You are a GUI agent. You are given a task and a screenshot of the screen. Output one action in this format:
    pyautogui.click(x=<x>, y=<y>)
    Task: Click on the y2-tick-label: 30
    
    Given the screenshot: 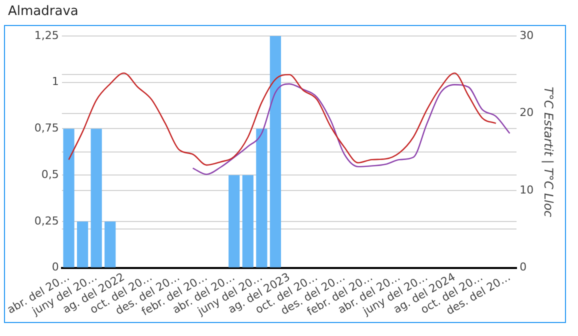 What is the action you would take?
    pyautogui.click(x=527, y=35)
    